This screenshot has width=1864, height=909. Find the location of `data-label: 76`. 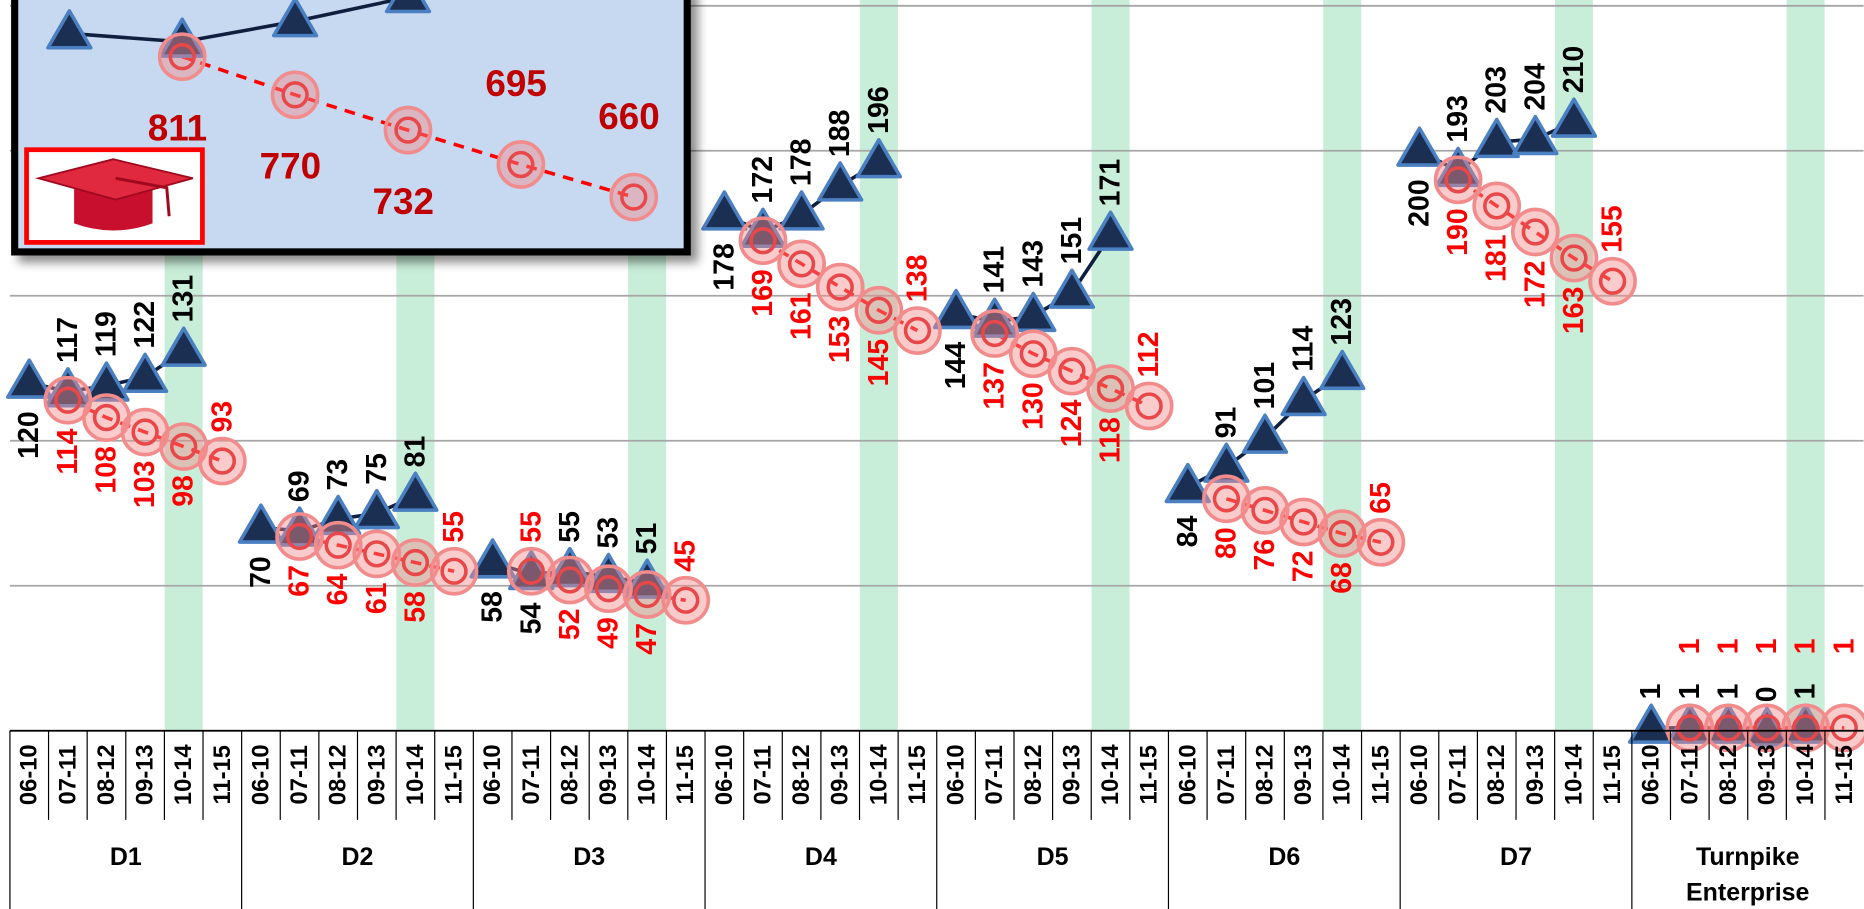

data-label: 76 is located at coordinates (1265, 555).